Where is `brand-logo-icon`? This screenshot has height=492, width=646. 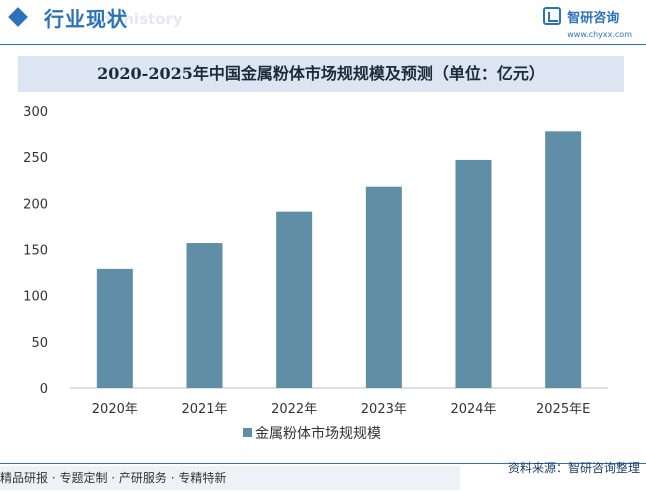
brand-logo-icon is located at coordinates (552, 16).